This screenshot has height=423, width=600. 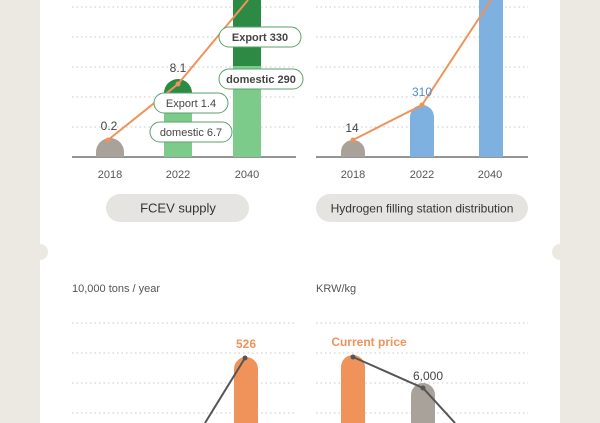 What do you see at coordinates (353, 148) in the screenshot?
I see `station-bar-2018` at bounding box center [353, 148].